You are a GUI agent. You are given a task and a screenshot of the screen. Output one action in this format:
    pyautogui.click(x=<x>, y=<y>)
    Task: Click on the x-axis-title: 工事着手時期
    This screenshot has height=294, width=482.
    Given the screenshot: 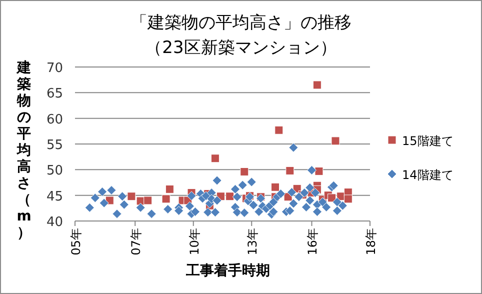 What is the action you would take?
    pyautogui.click(x=227, y=270)
    